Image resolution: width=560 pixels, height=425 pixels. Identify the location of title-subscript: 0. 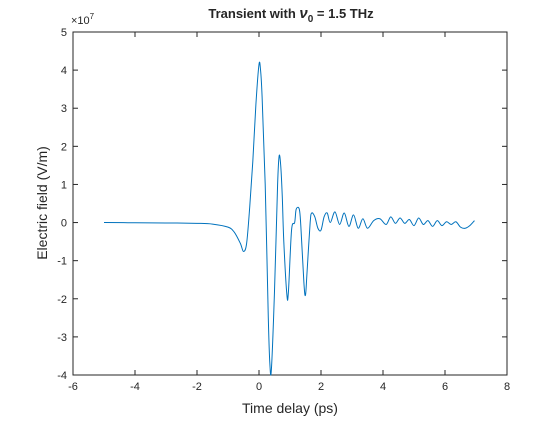
(311, 19).